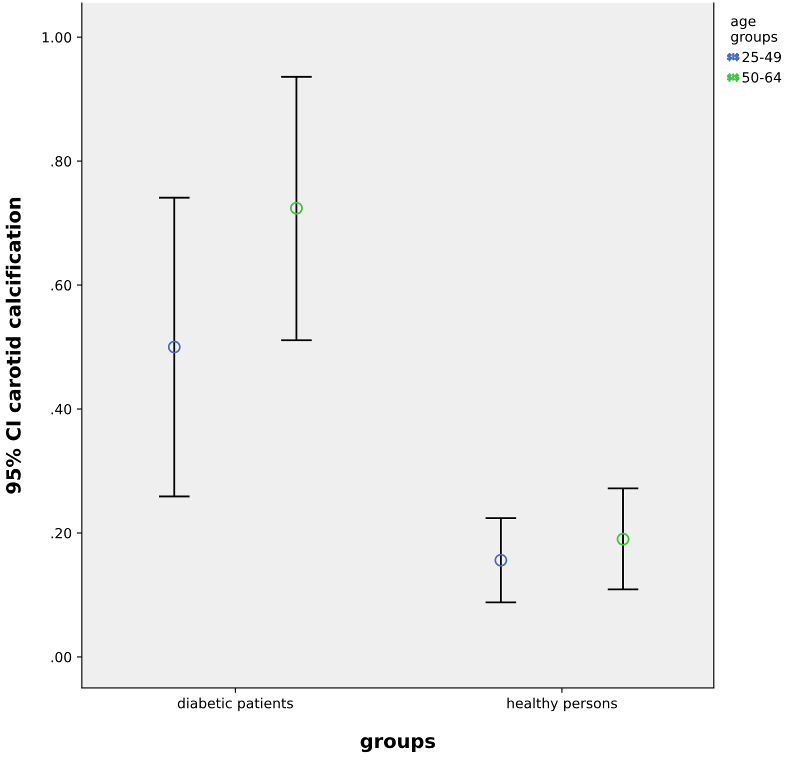  I want to click on y-tick-label: .60, so click(62, 285).